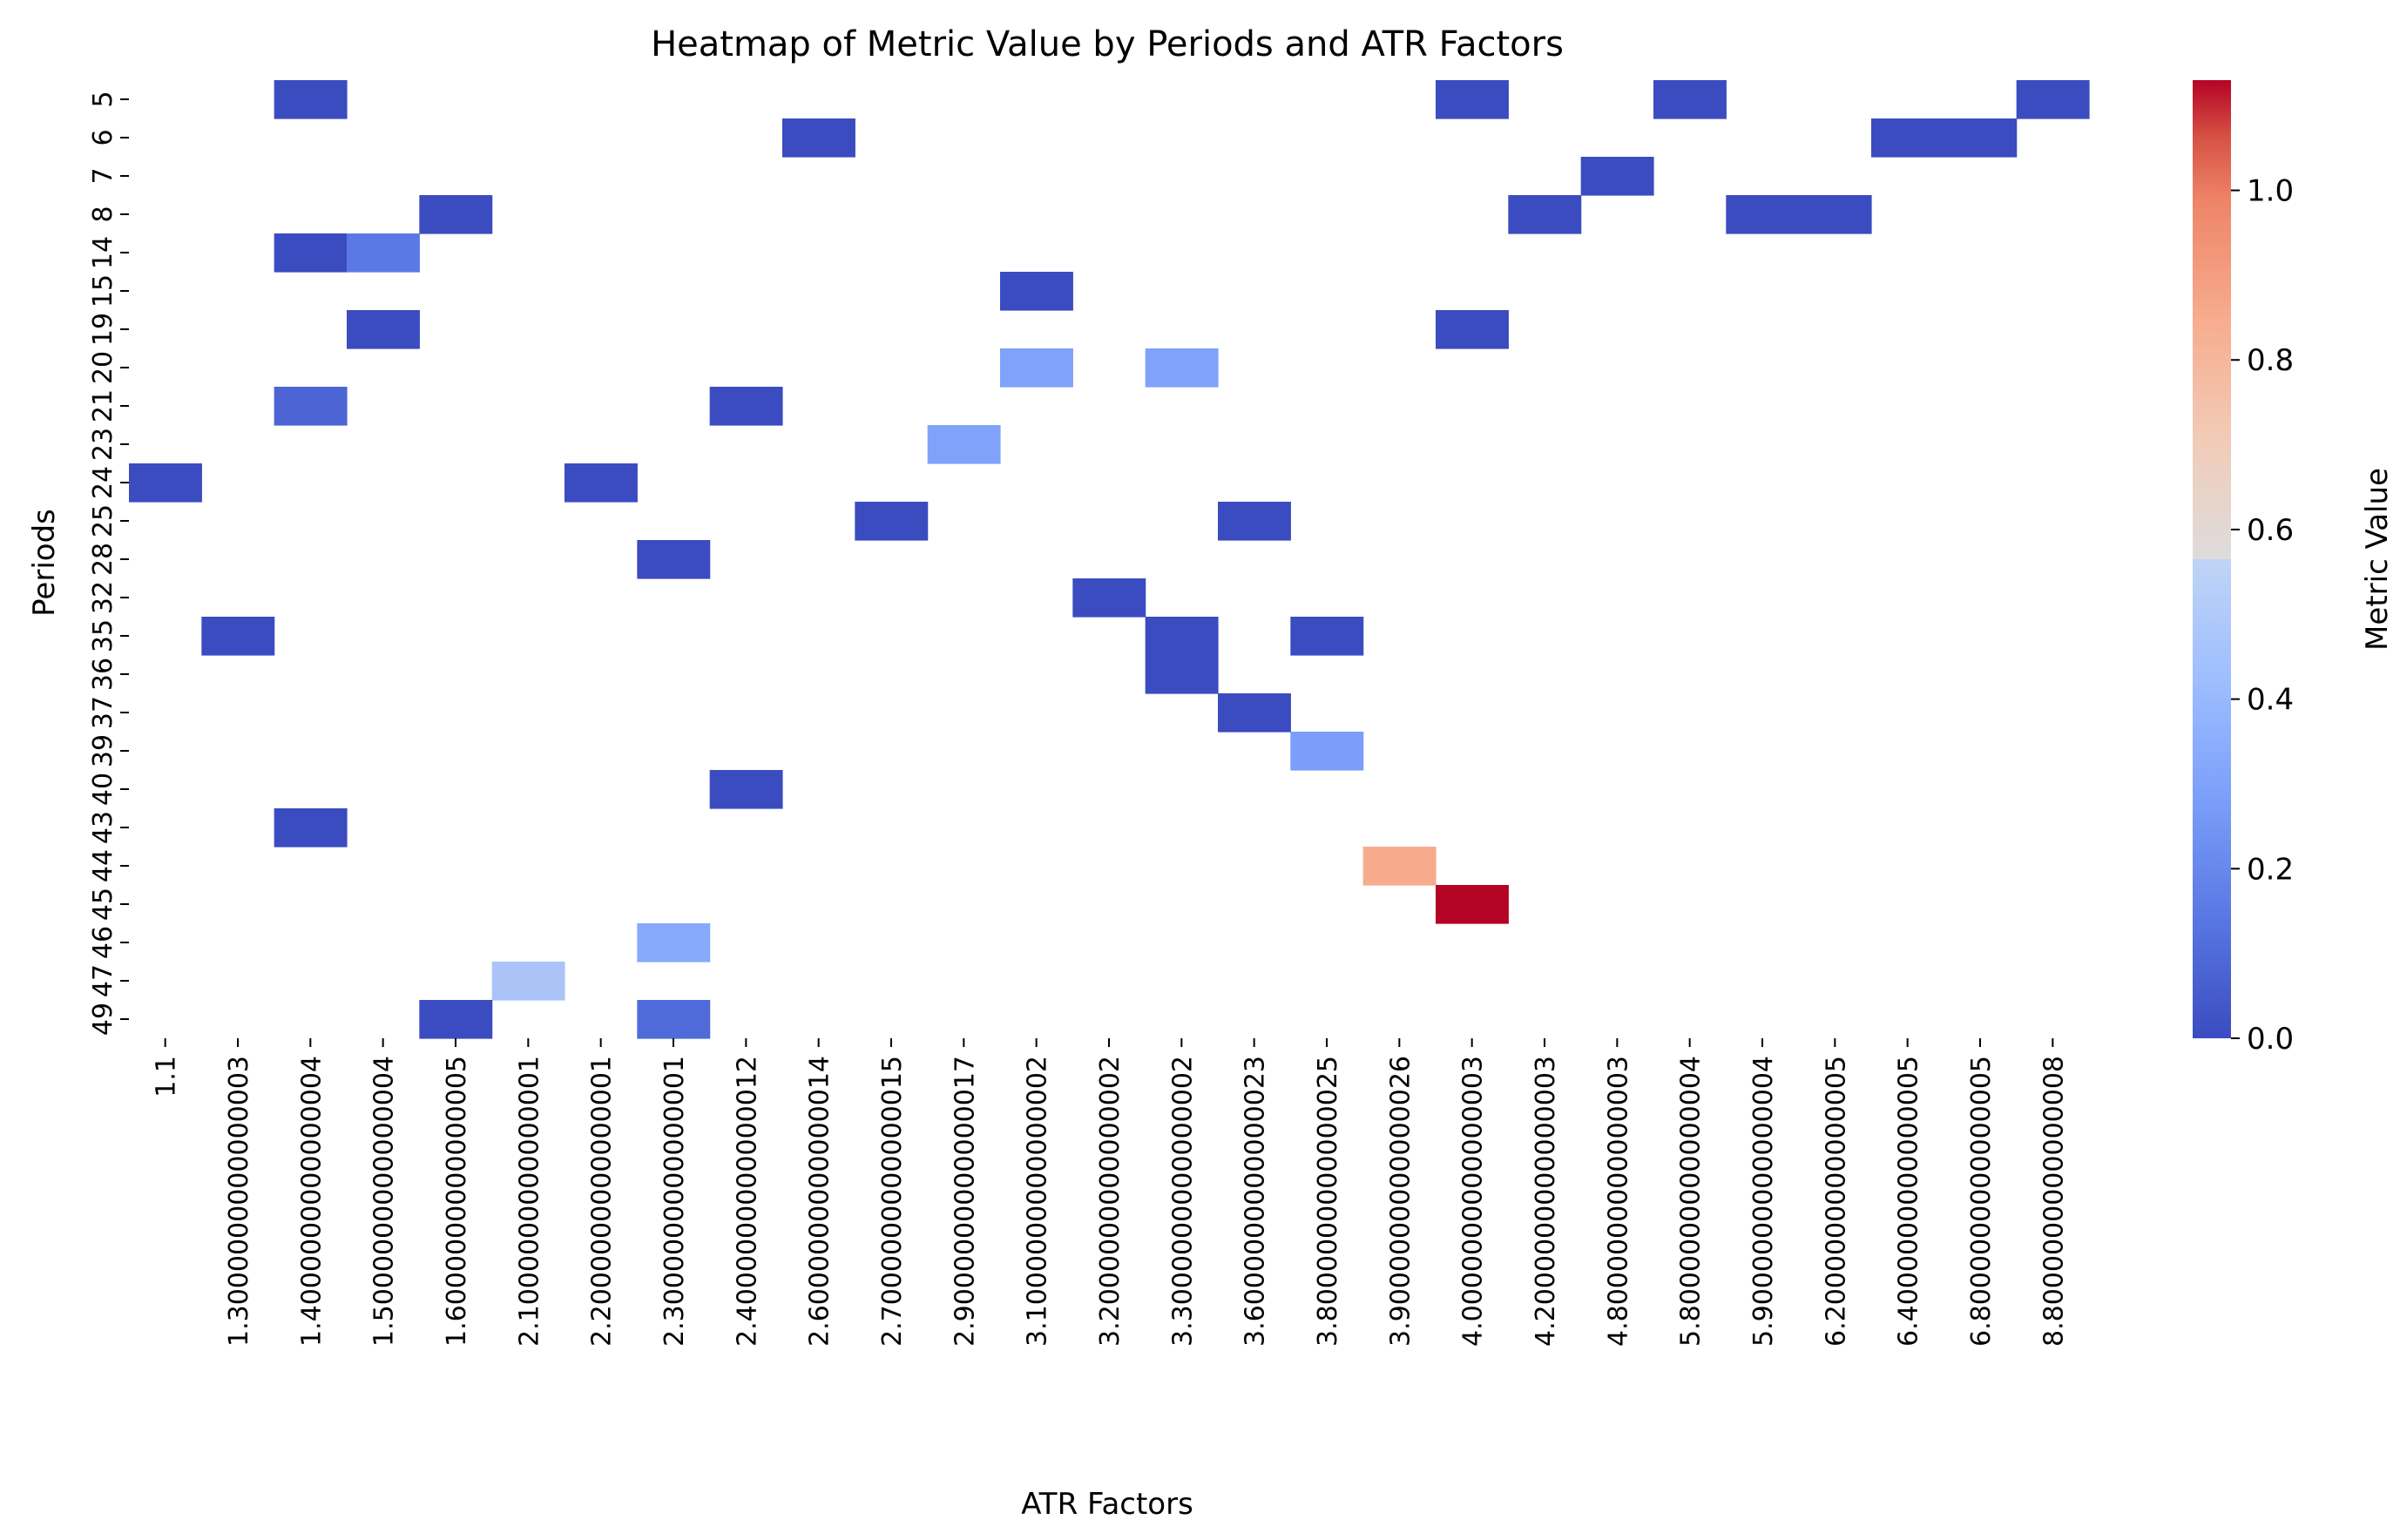 This screenshot has height=1540, width=2400. Describe the element at coordinates (1909, 1201) in the screenshot. I see `x-tick-label: 6.4000000000000005` at that location.